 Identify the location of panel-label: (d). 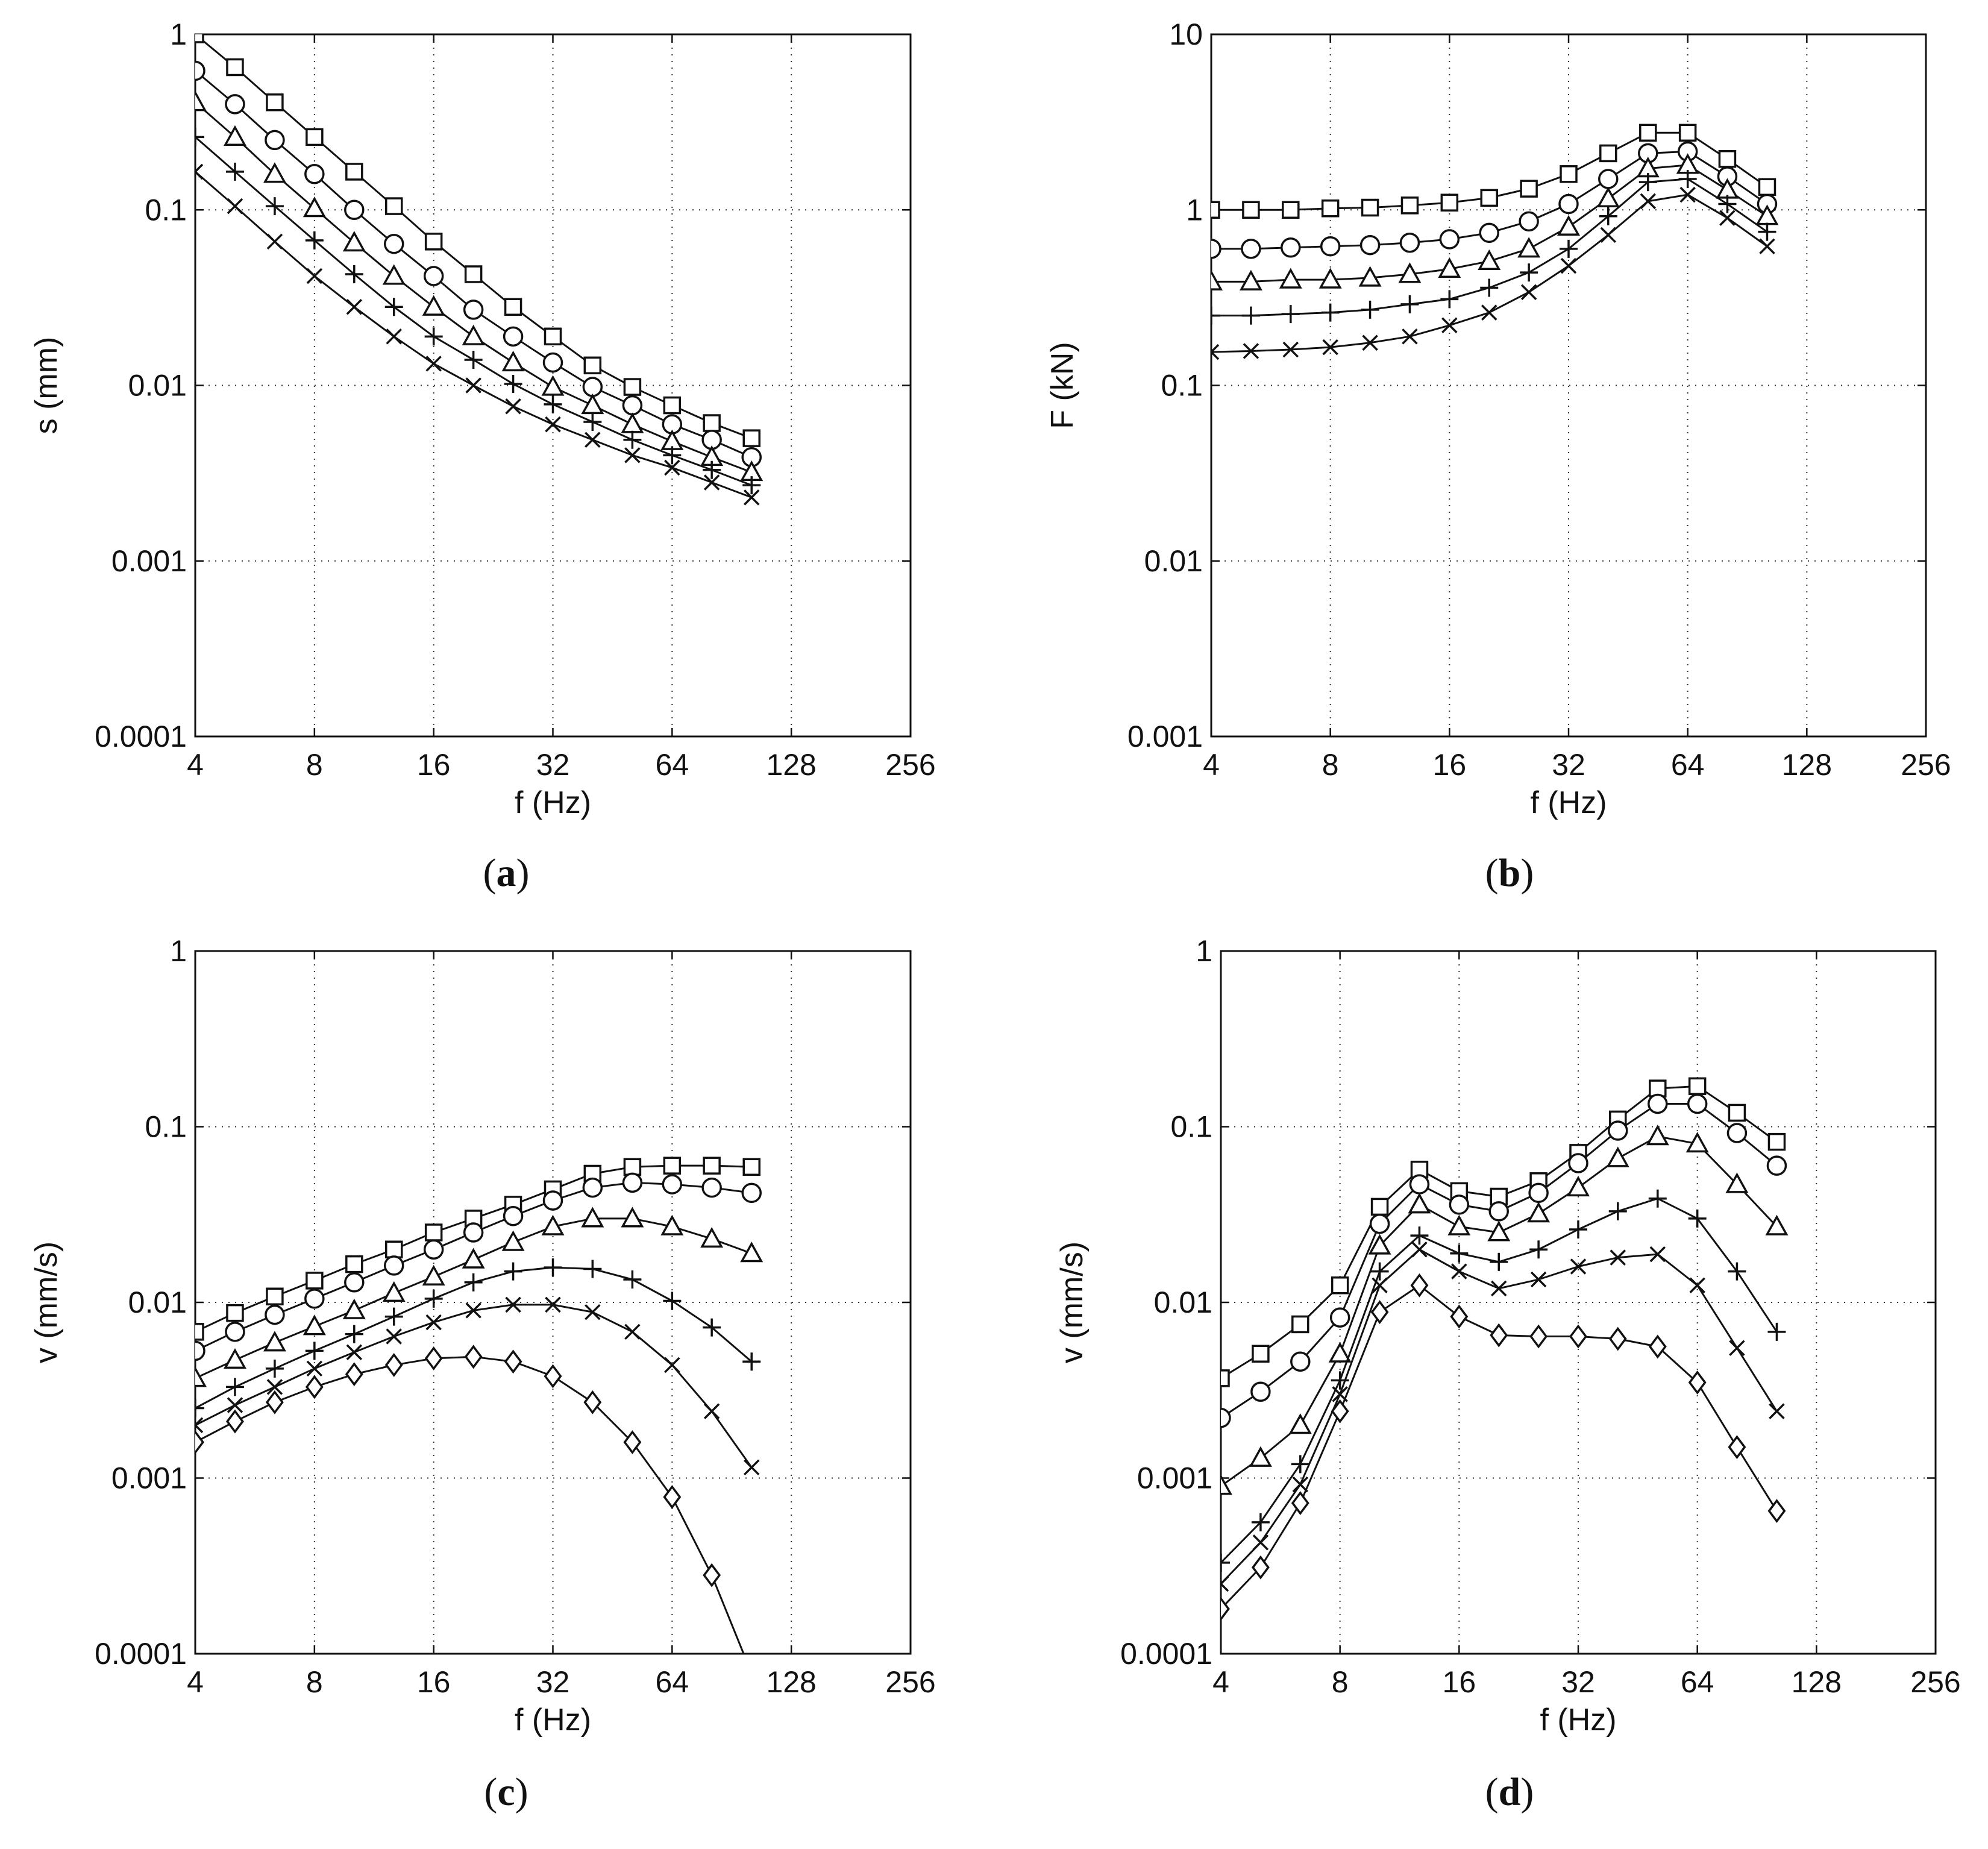
(1509, 1792).